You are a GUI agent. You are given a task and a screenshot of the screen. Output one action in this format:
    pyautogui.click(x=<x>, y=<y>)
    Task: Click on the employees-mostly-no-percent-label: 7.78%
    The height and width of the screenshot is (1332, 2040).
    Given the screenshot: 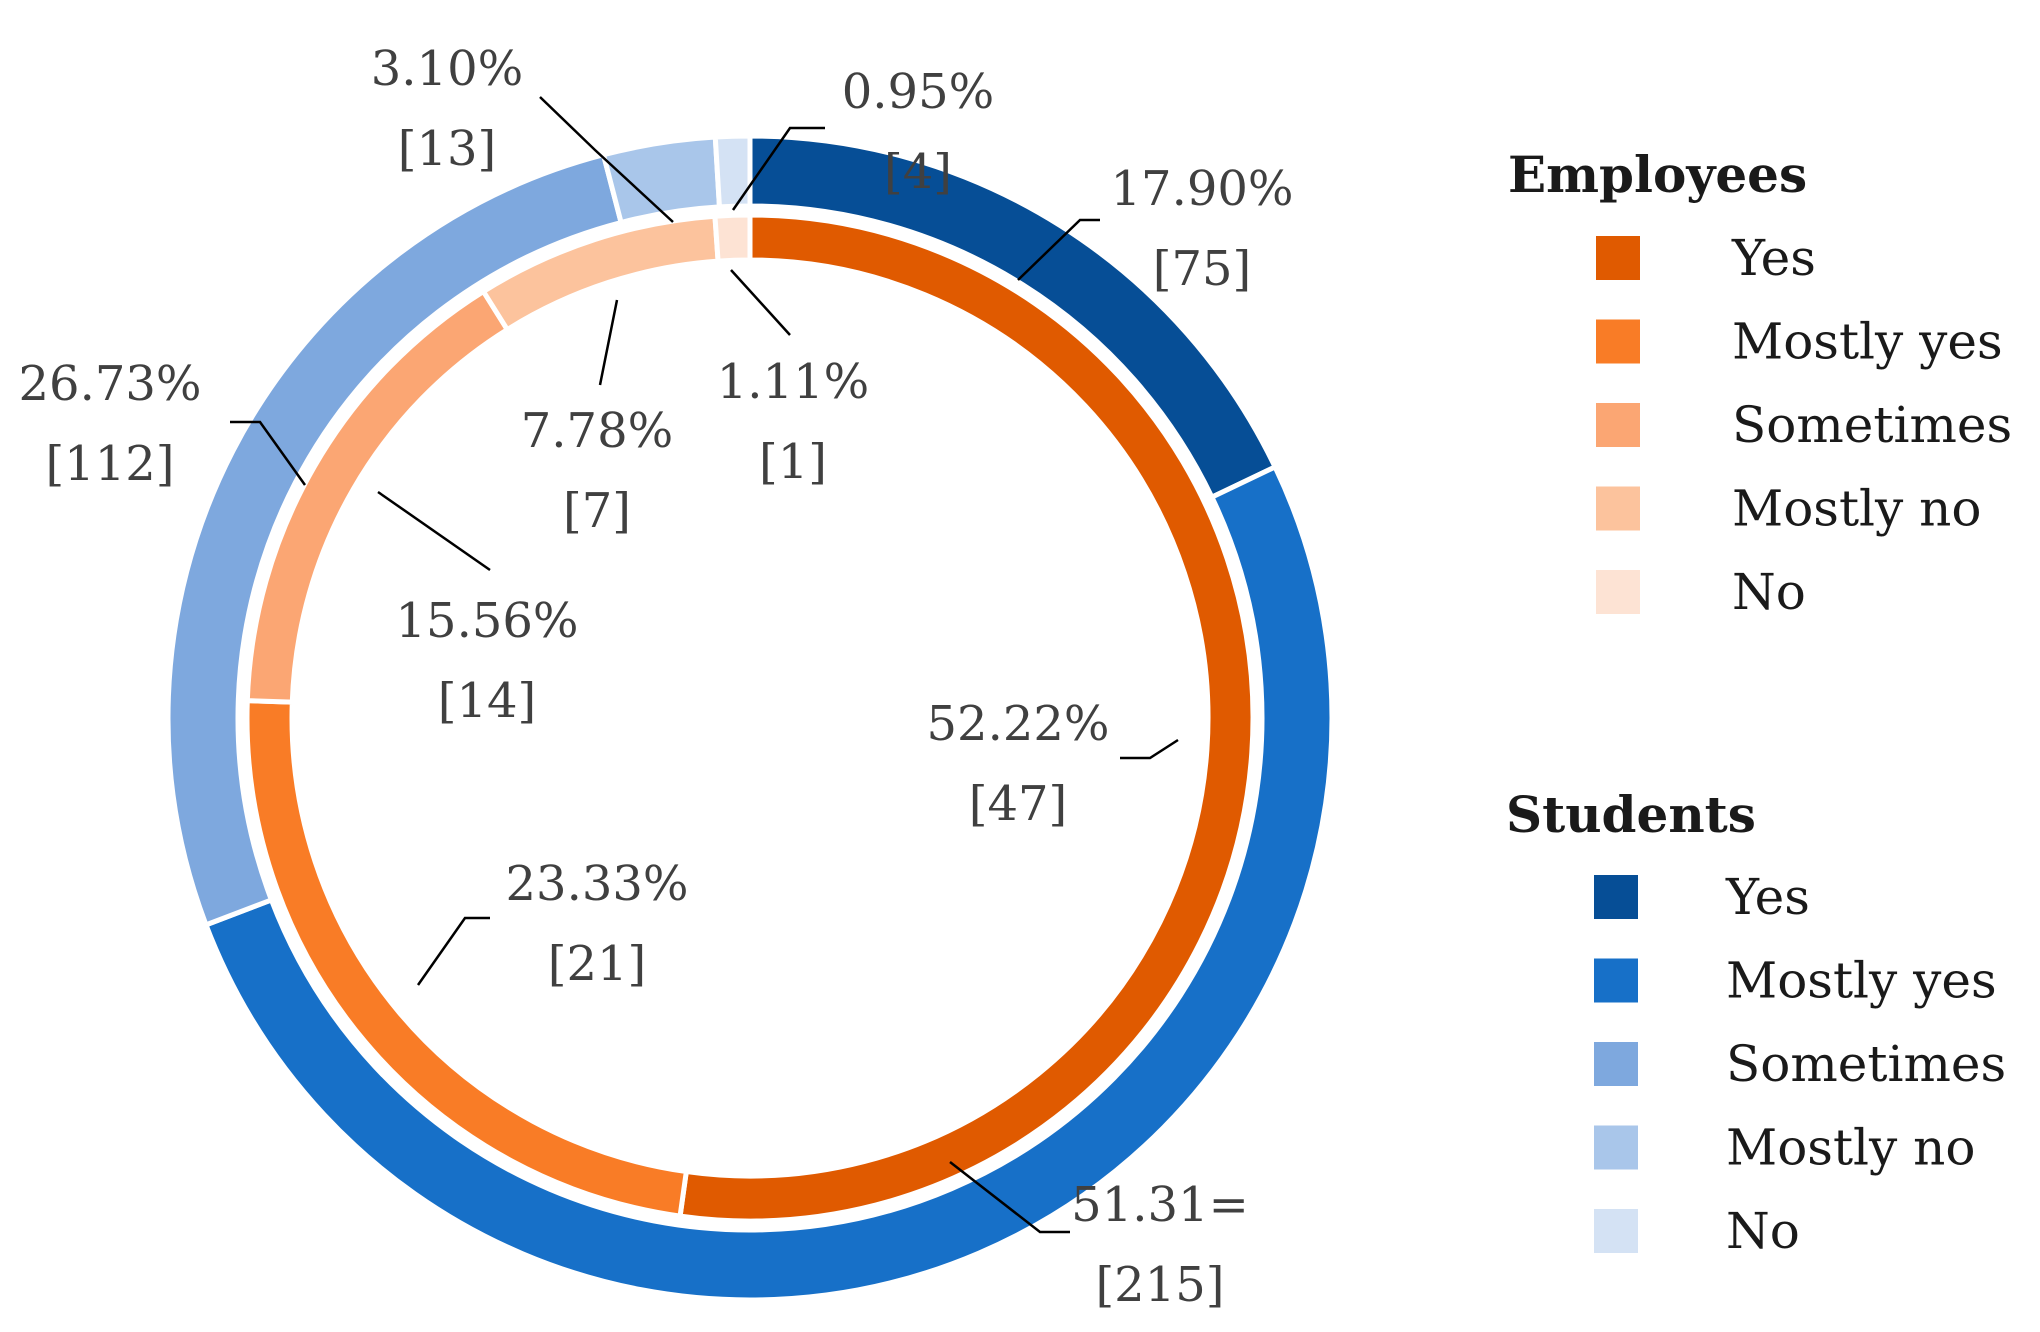 What is the action you would take?
    pyautogui.click(x=597, y=431)
    